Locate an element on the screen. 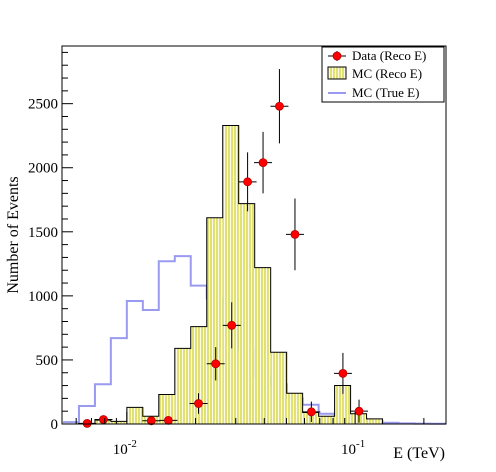 The image size is (496, 472). y-tick-label: 1000 is located at coordinates (43, 297).